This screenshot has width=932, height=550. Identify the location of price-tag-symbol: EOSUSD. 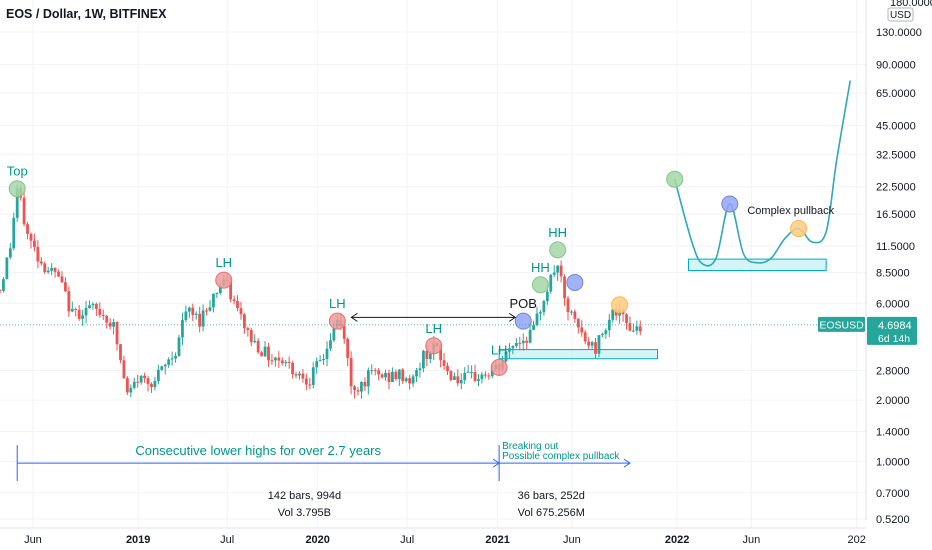
(841, 325).